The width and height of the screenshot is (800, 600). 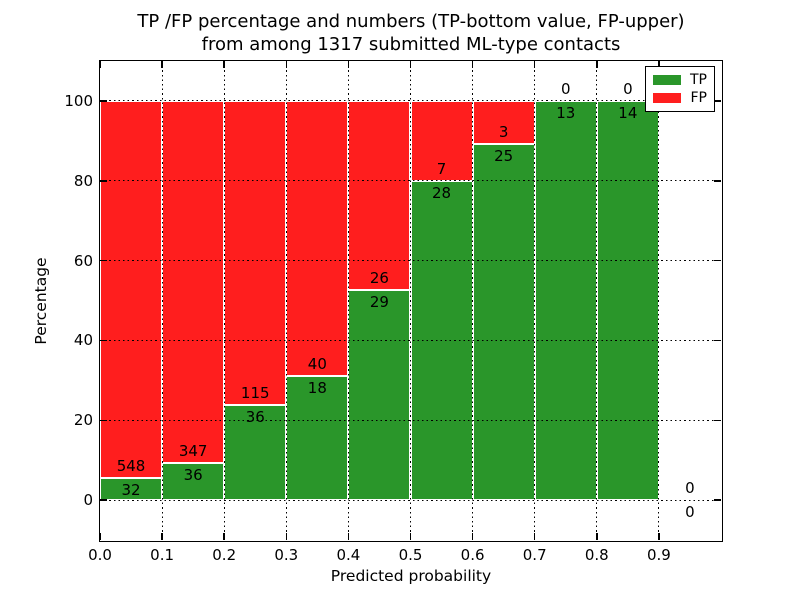 What do you see at coordinates (224, 555) in the screenshot?
I see `x-tick-label: 0.2` at bounding box center [224, 555].